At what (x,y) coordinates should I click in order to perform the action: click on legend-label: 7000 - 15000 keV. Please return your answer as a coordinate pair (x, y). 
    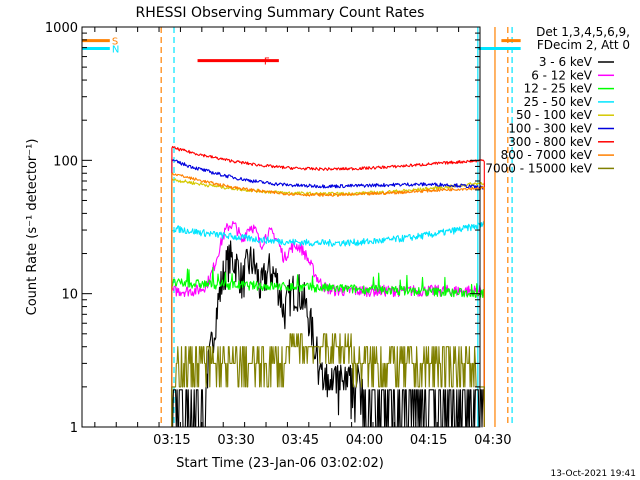
    Looking at the image, I should click on (538, 168).